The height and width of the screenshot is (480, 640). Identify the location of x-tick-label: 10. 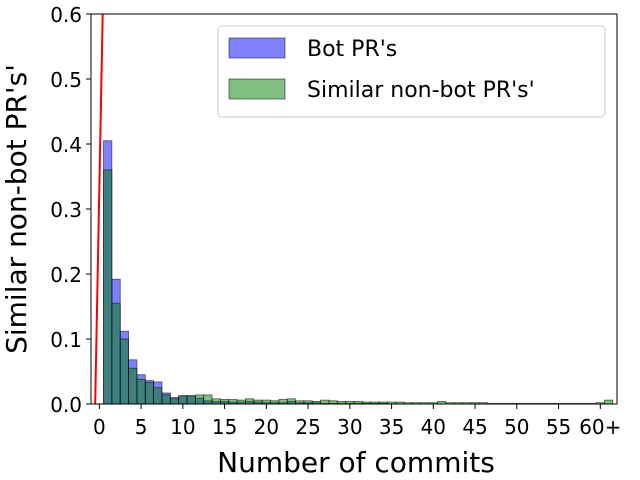
(182, 427).